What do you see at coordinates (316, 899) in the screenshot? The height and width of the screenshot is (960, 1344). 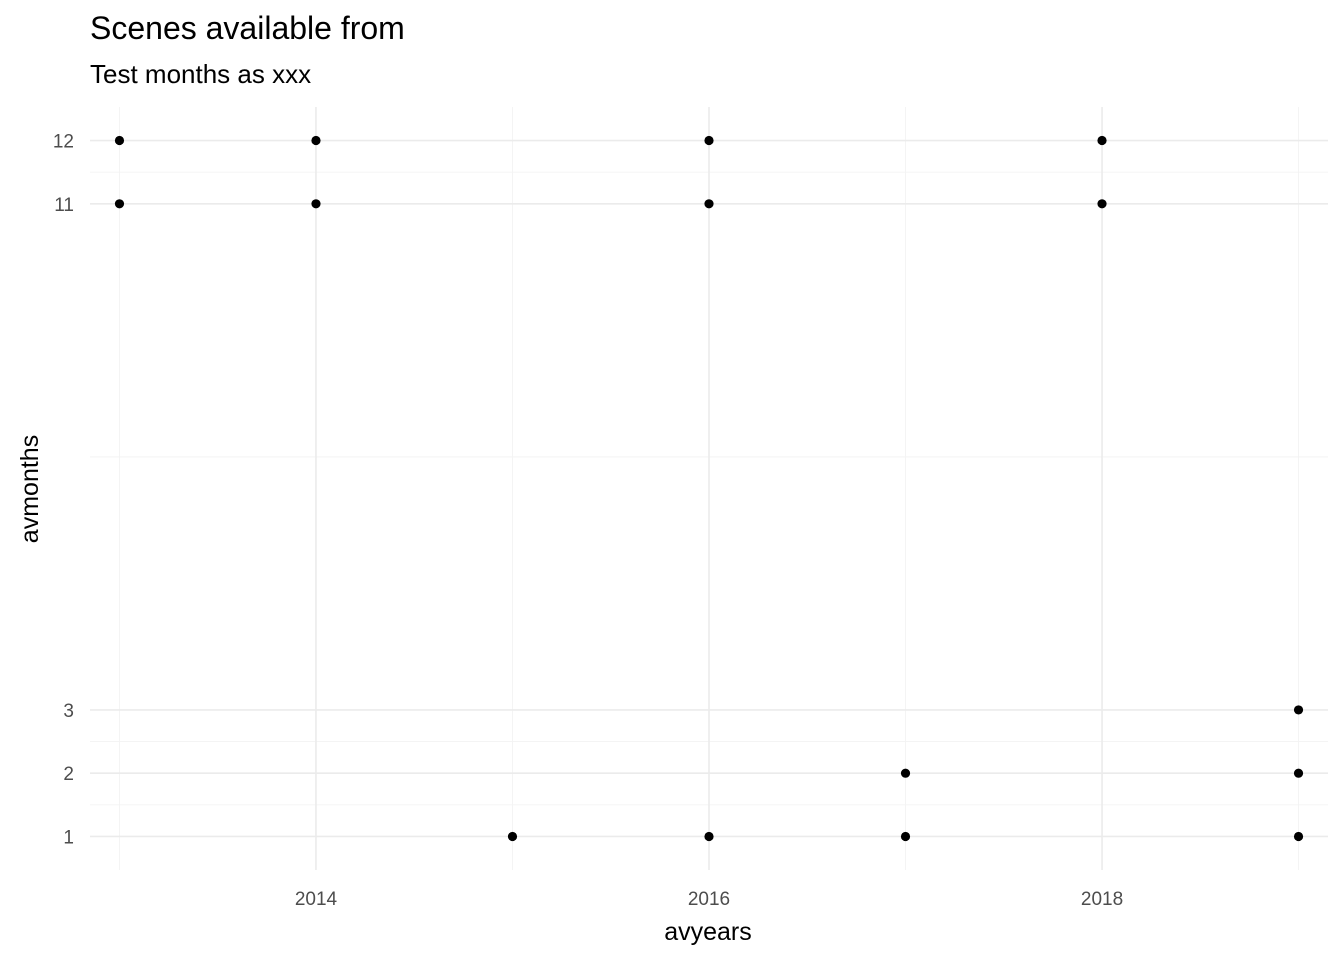 I see `x-tick-label: 2014` at bounding box center [316, 899].